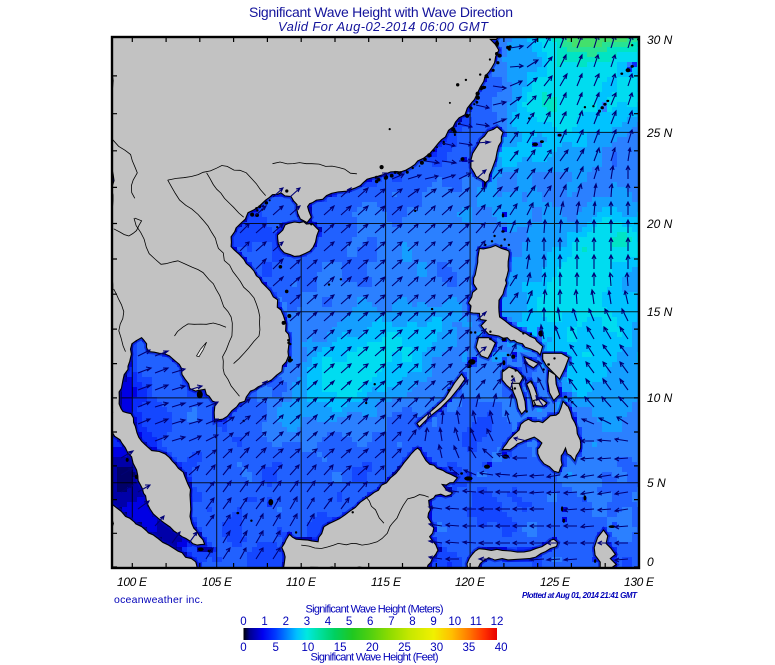 This screenshot has width=775, height=665. I want to click on svg-text: 6, so click(370, 622).